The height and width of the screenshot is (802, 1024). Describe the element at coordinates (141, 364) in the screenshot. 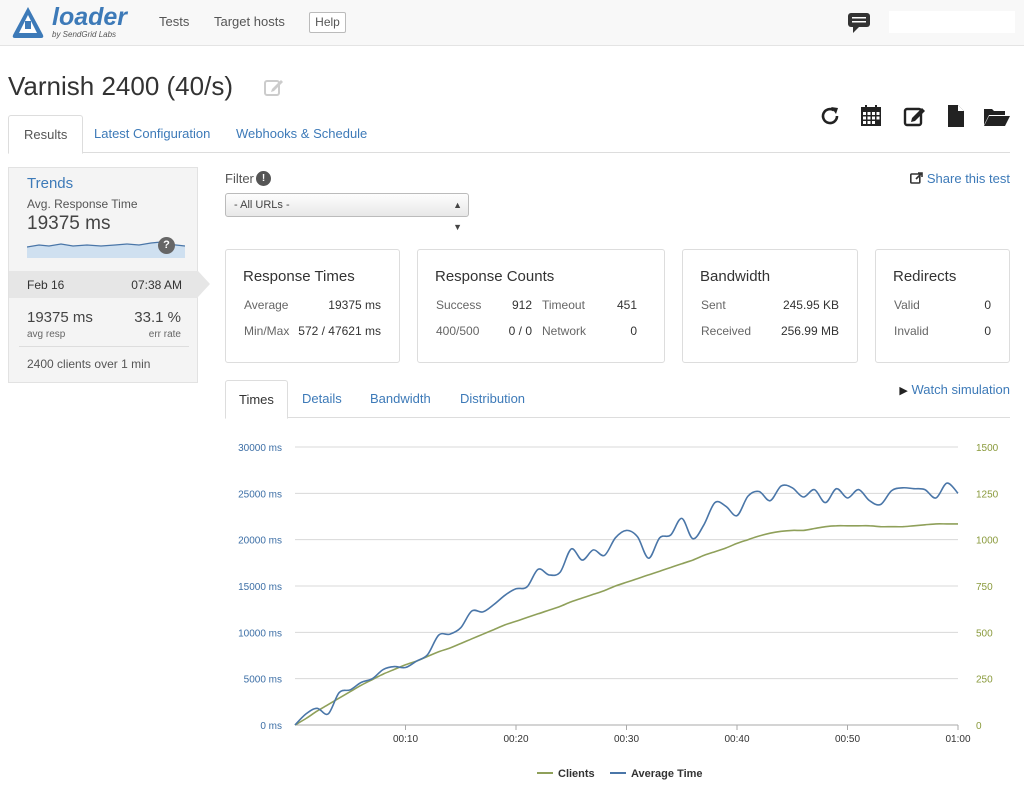

I see `run-duration-unit: min` at that location.